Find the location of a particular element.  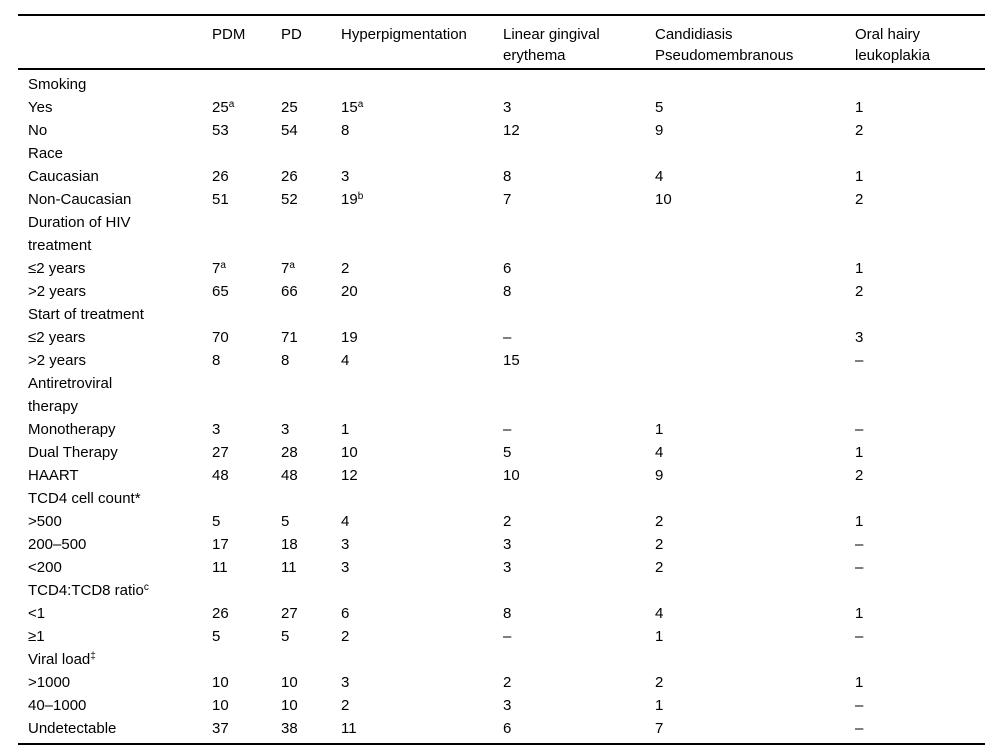

table-row: Undetectable 37 38 11 6 7 – is located at coordinates (501, 730).